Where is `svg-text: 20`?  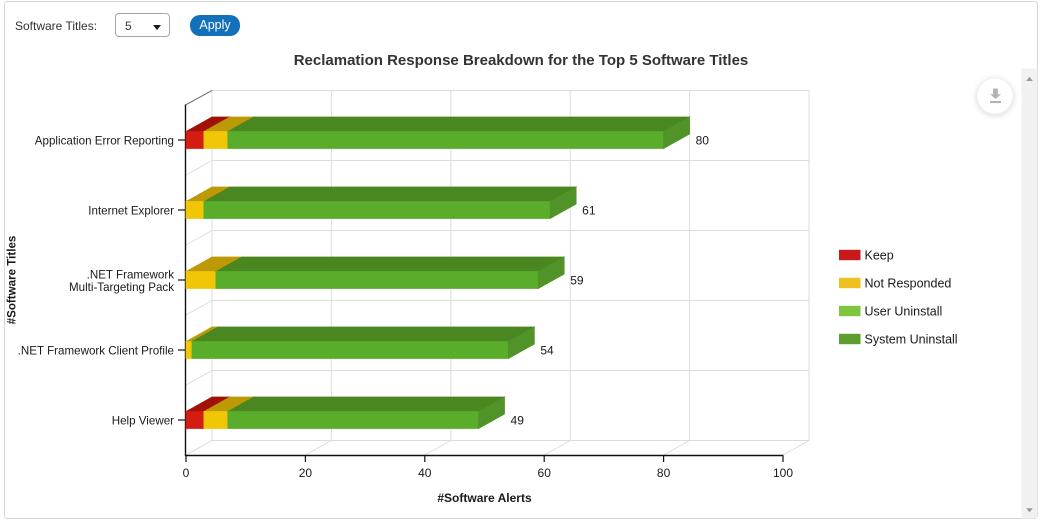
svg-text: 20 is located at coordinates (306, 473).